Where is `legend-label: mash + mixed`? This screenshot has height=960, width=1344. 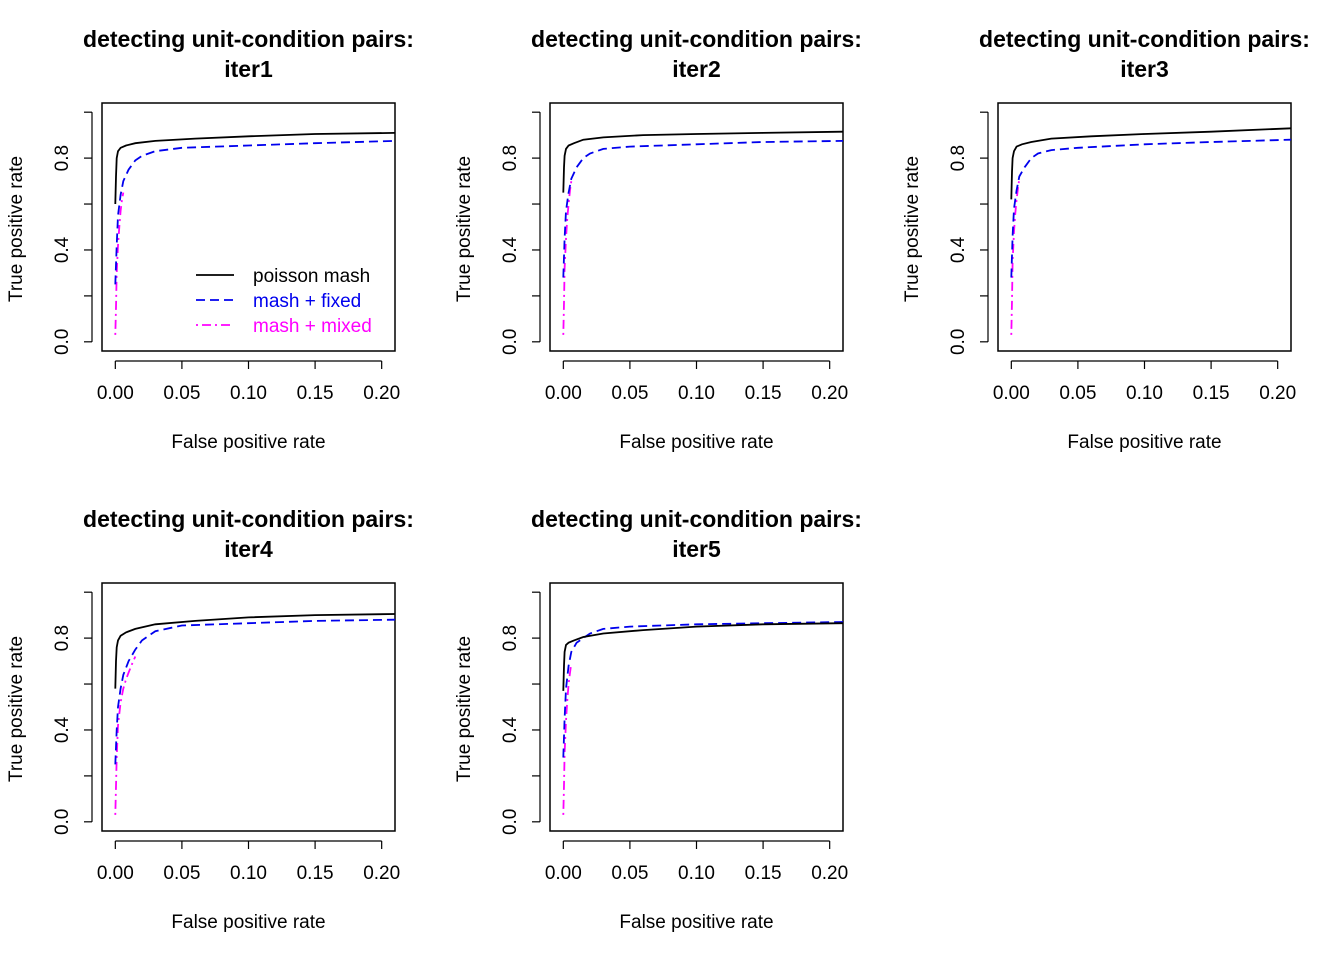 legend-label: mash + mixed is located at coordinates (312, 326).